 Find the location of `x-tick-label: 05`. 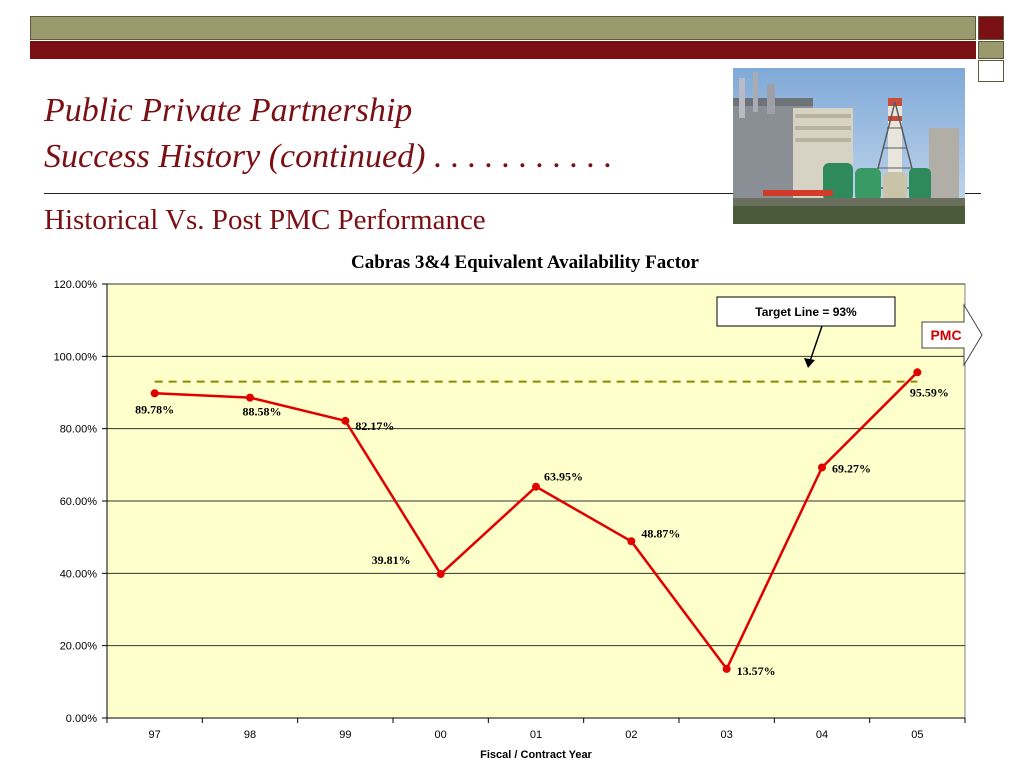

x-tick-label: 05 is located at coordinates (917, 735).